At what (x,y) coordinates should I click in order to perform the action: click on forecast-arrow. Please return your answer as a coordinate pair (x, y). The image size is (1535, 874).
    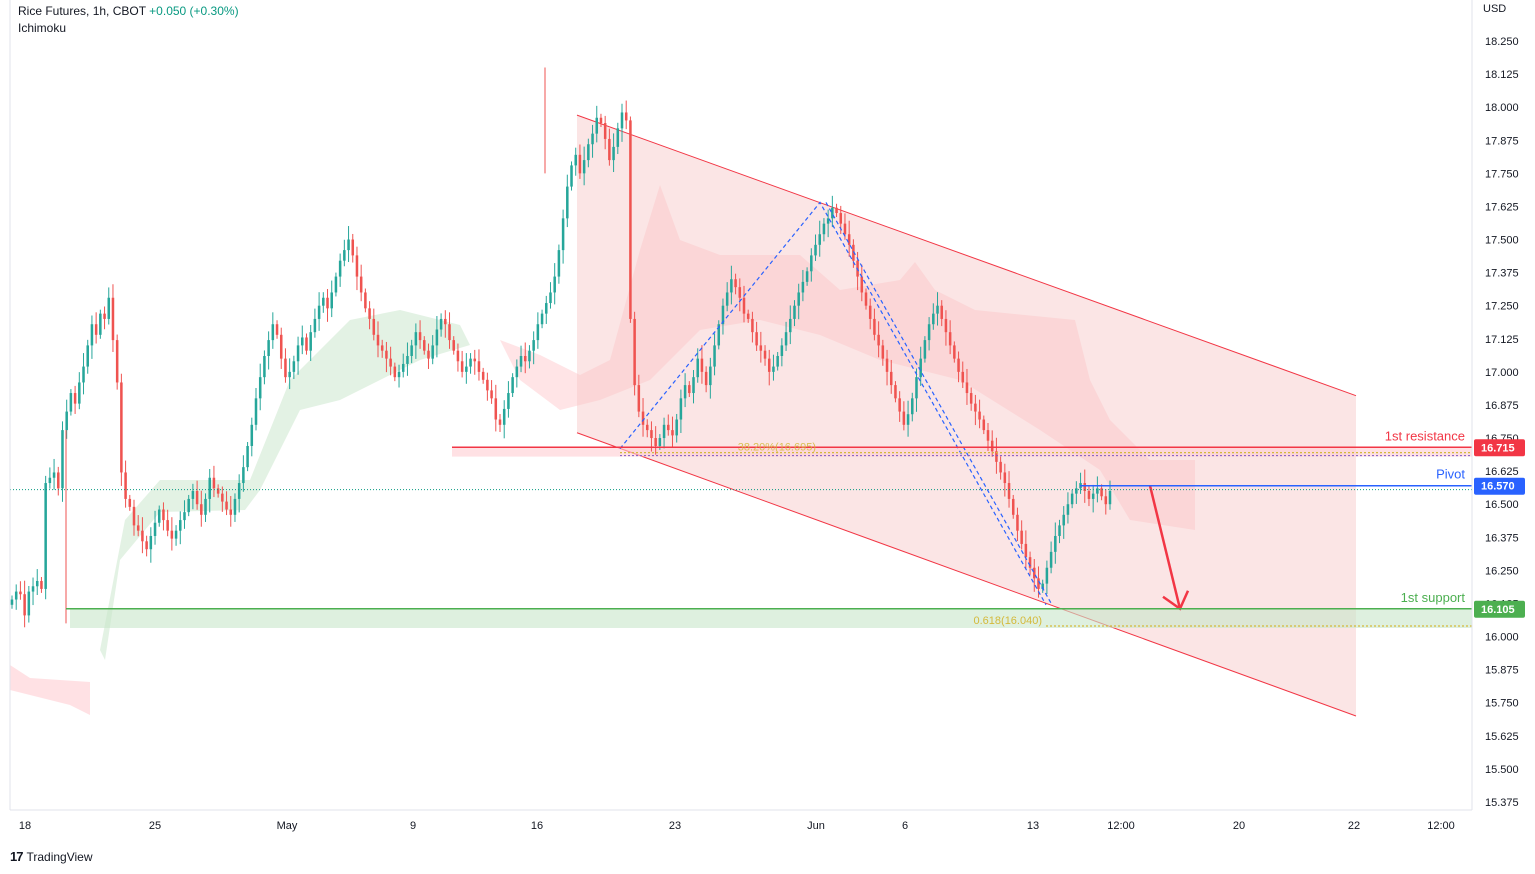
    Looking at the image, I should click on (1165, 547).